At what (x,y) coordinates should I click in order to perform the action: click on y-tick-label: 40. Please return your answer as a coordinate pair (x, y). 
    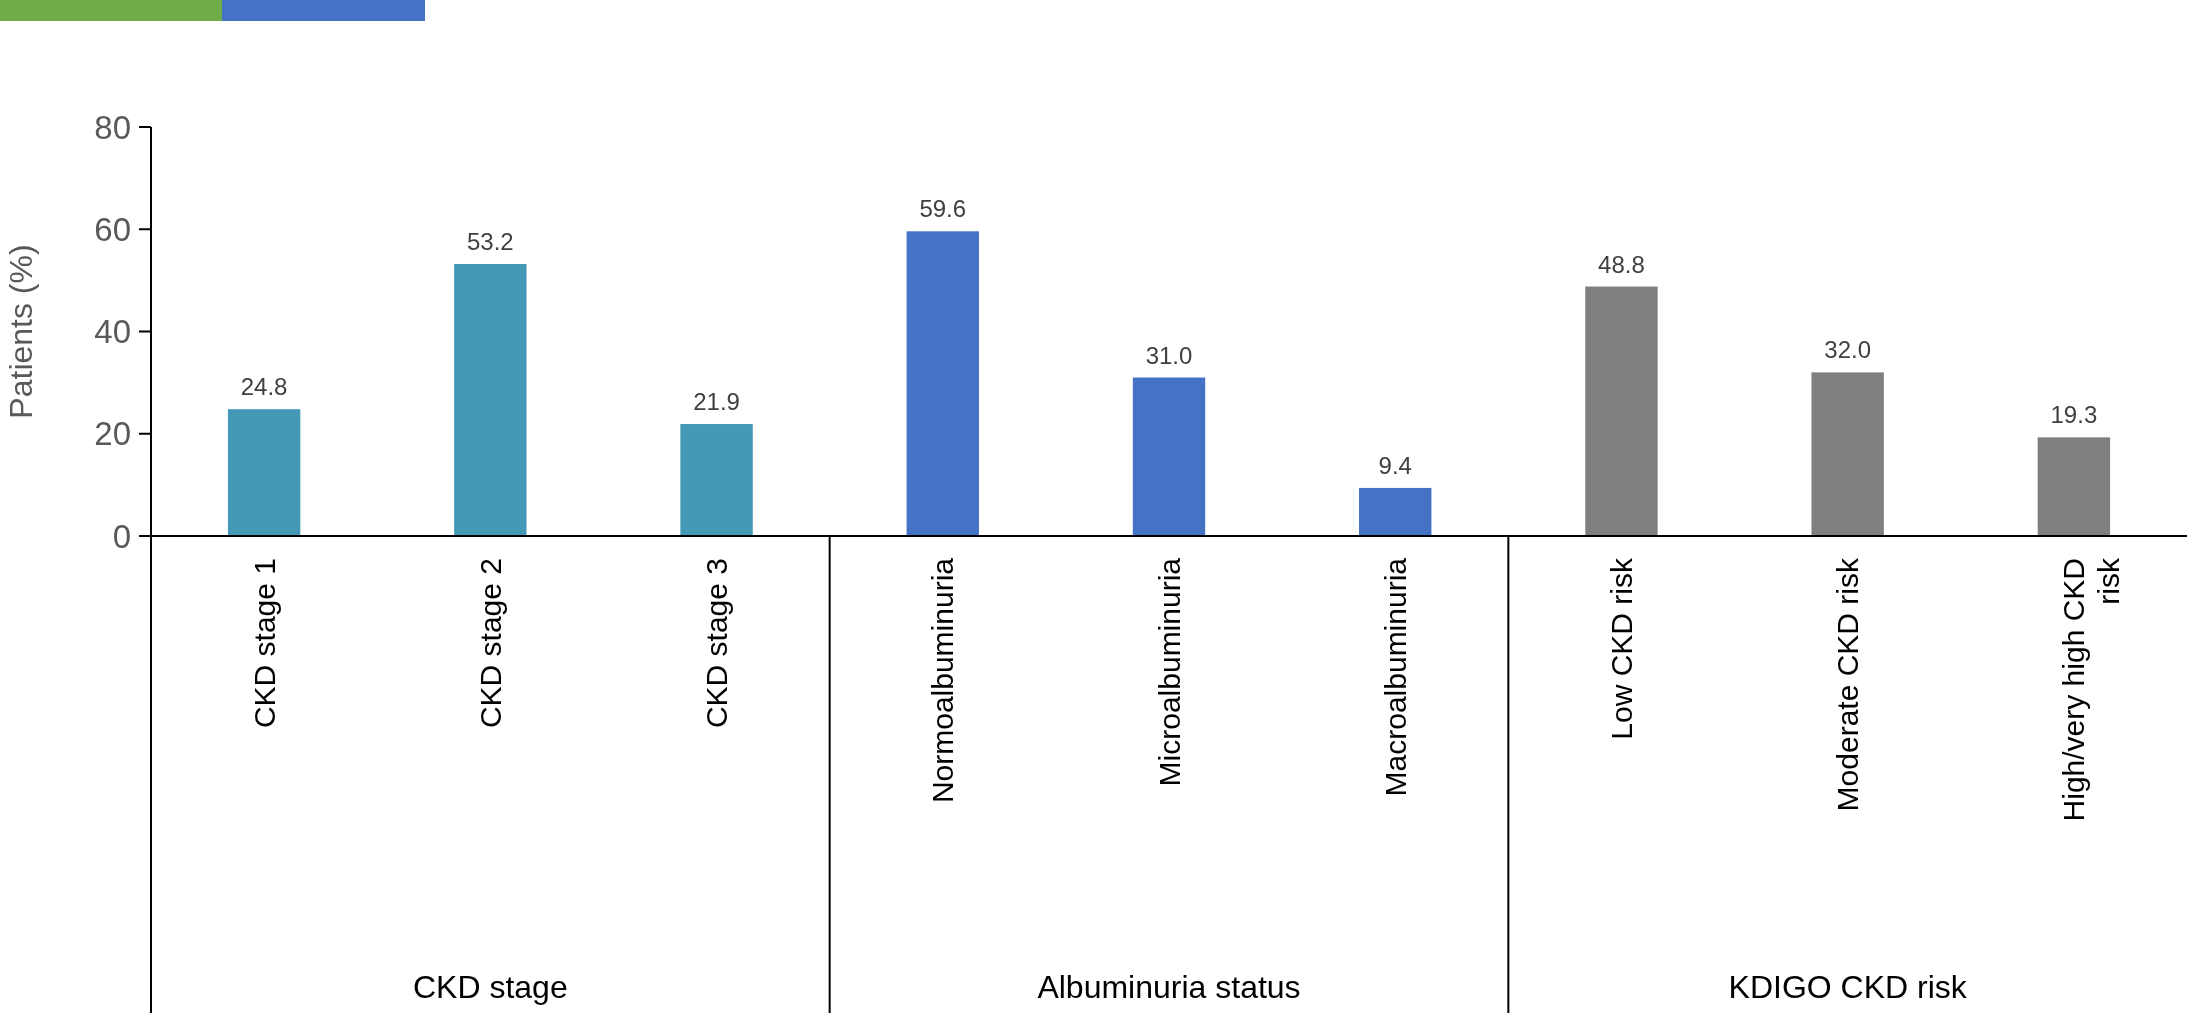
    Looking at the image, I should click on (112, 332).